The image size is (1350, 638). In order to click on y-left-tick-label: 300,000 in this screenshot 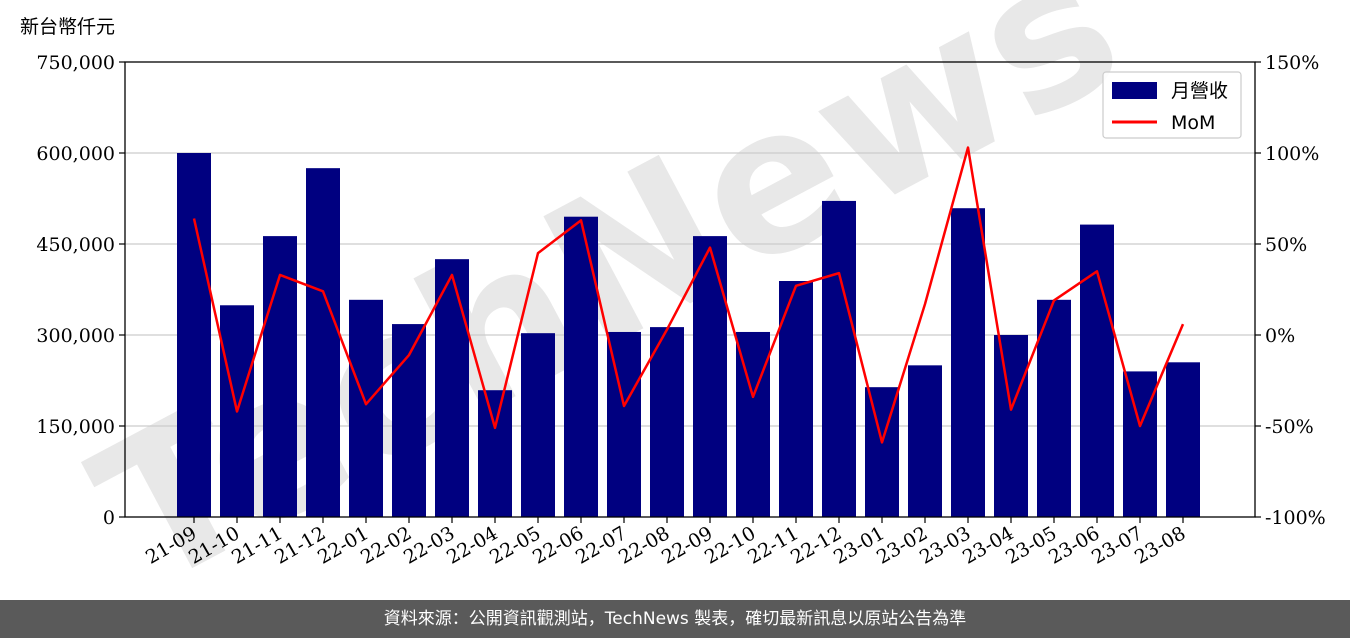, I will do `click(75, 336)`.